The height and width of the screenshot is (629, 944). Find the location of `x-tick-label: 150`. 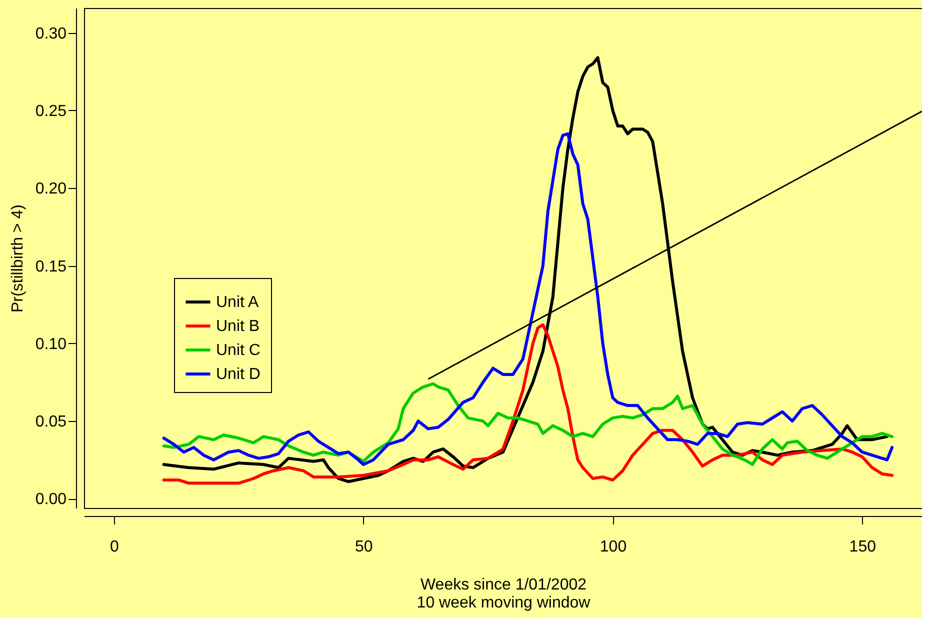

x-tick-label: 150 is located at coordinates (862, 547).